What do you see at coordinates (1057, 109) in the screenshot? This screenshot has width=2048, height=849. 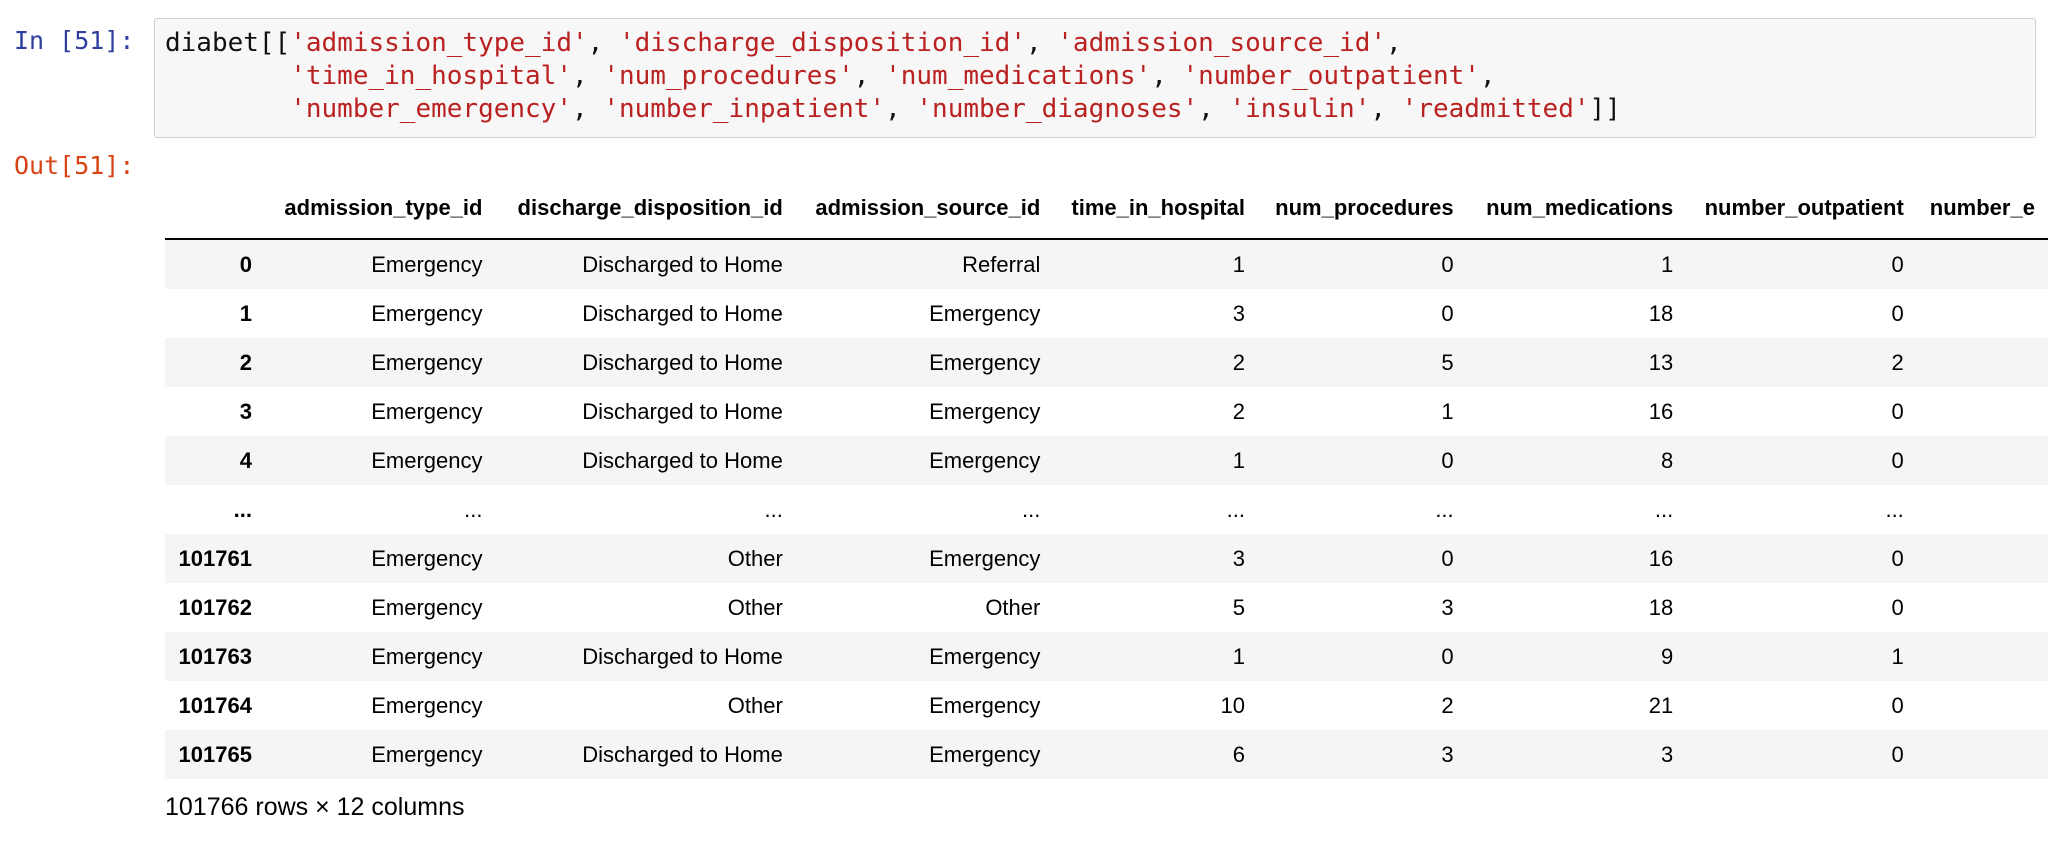 I see `code-token: 'number_diagnoses'` at bounding box center [1057, 109].